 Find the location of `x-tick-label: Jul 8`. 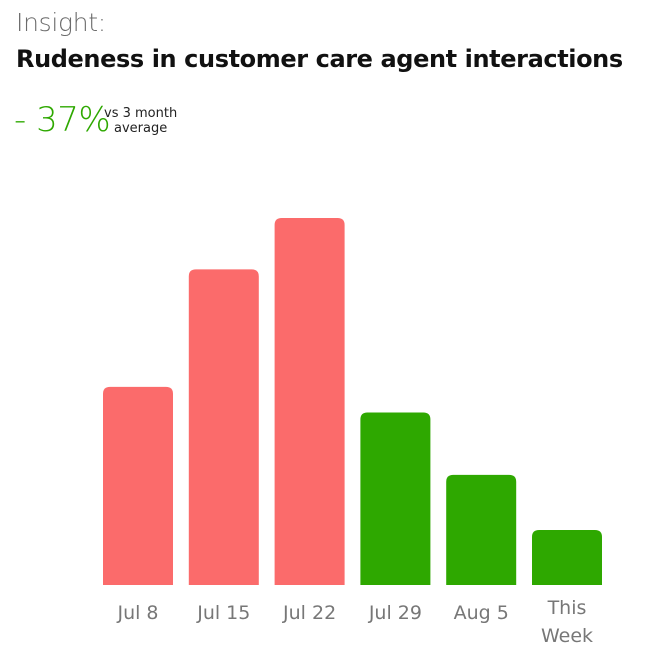

x-tick-label: Jul 8 is located at coordinates (137, 613).